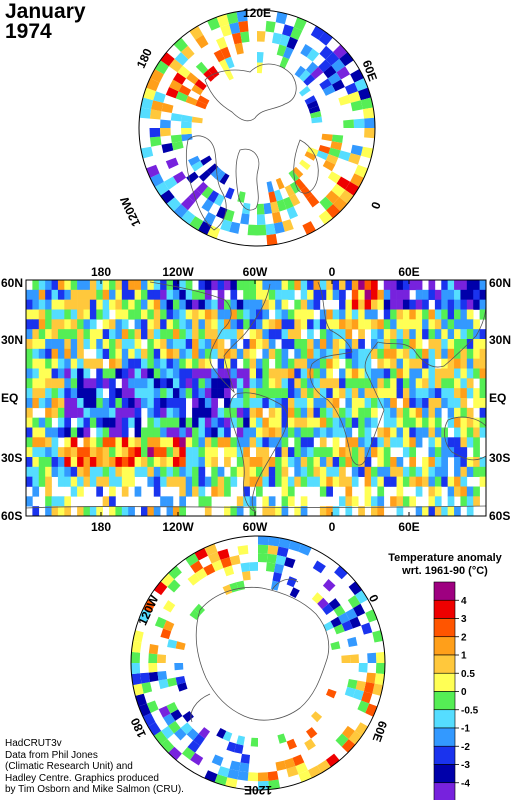 The image size is (512, 800). I want to click on legend-tick-label: -2, so click(465, 747).